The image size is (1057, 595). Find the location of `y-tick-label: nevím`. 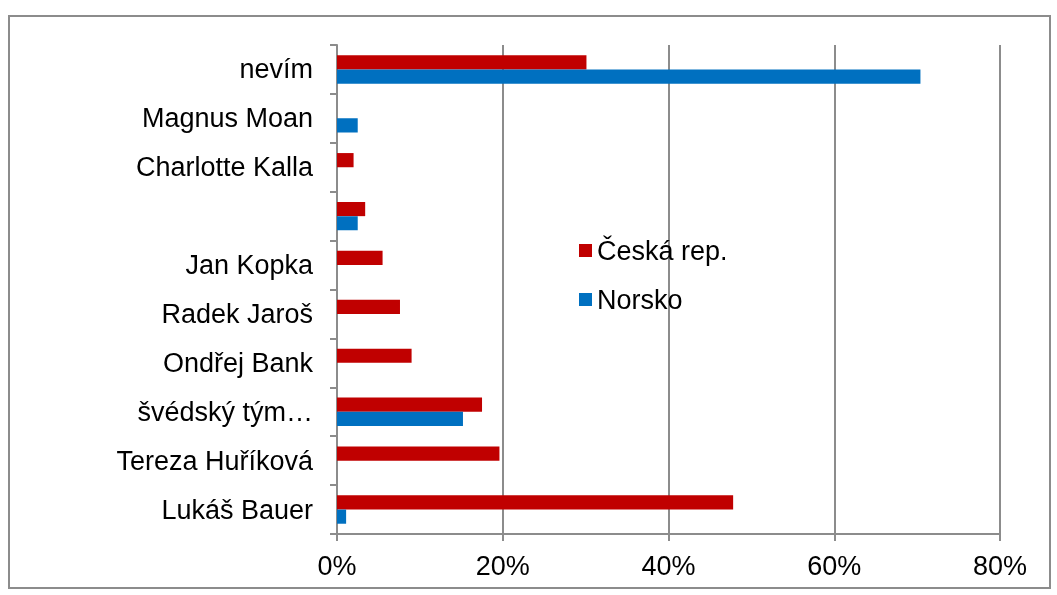

y-tick-label: nevím is located at coordinates (276, 69).